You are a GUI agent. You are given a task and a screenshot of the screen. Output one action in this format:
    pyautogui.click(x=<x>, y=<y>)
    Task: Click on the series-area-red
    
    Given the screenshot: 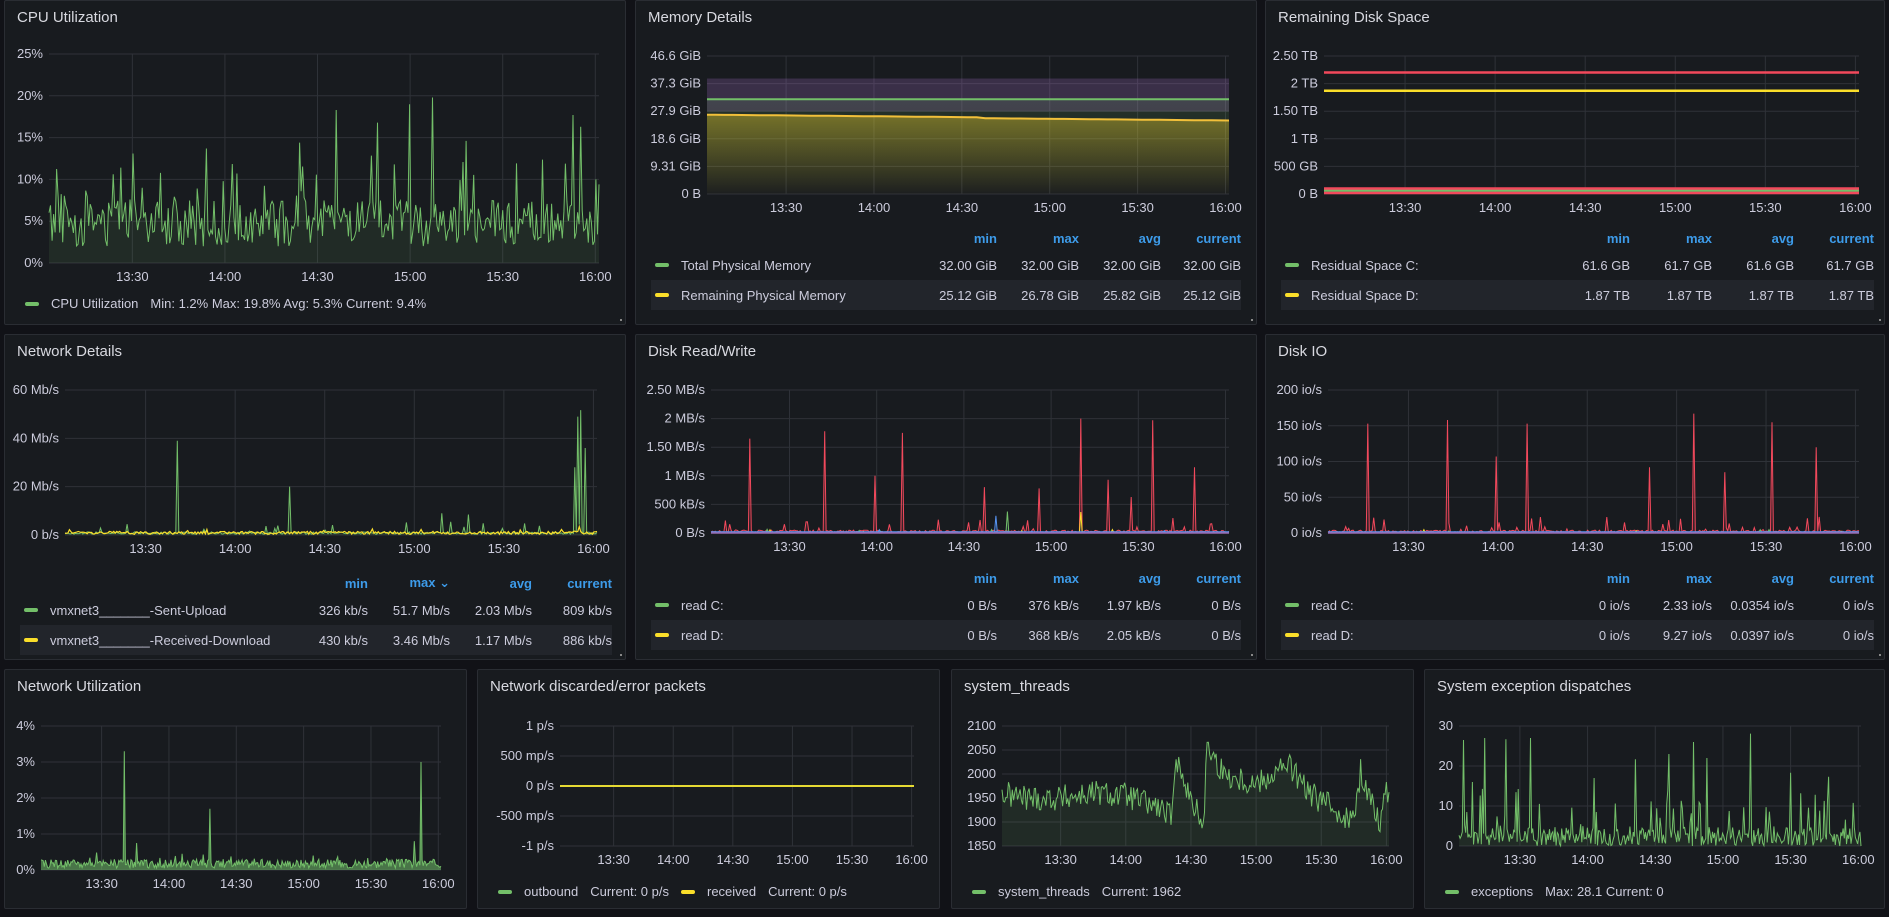 What is the action you would take?
    pyautogui.click(x=1593, y=473)
    